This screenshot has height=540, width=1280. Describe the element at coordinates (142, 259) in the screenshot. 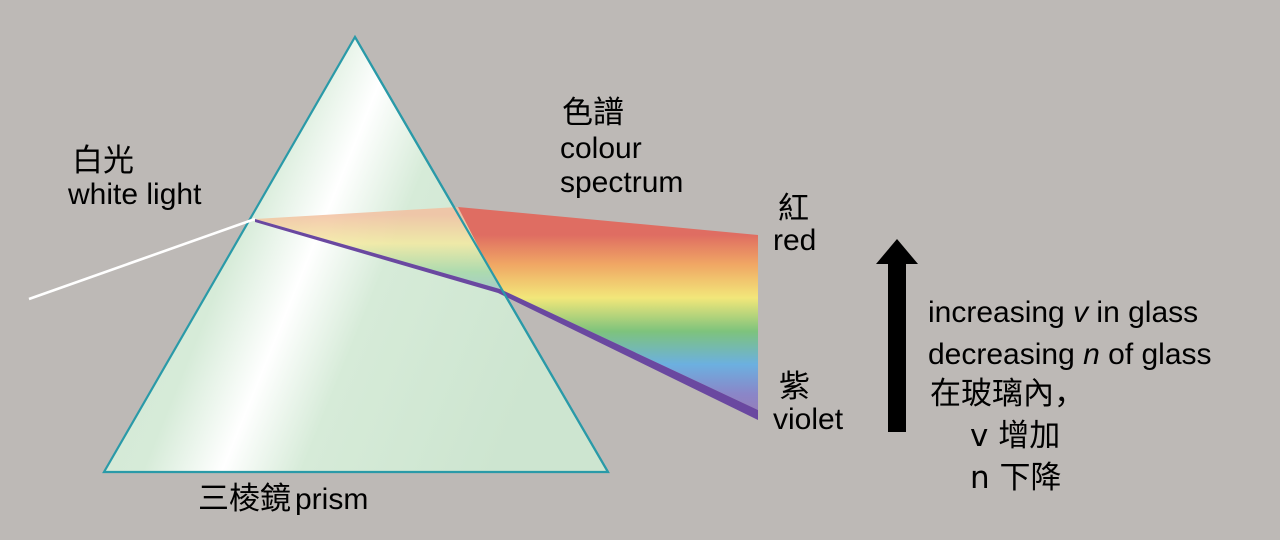

I see `white-light-ray` at that location.